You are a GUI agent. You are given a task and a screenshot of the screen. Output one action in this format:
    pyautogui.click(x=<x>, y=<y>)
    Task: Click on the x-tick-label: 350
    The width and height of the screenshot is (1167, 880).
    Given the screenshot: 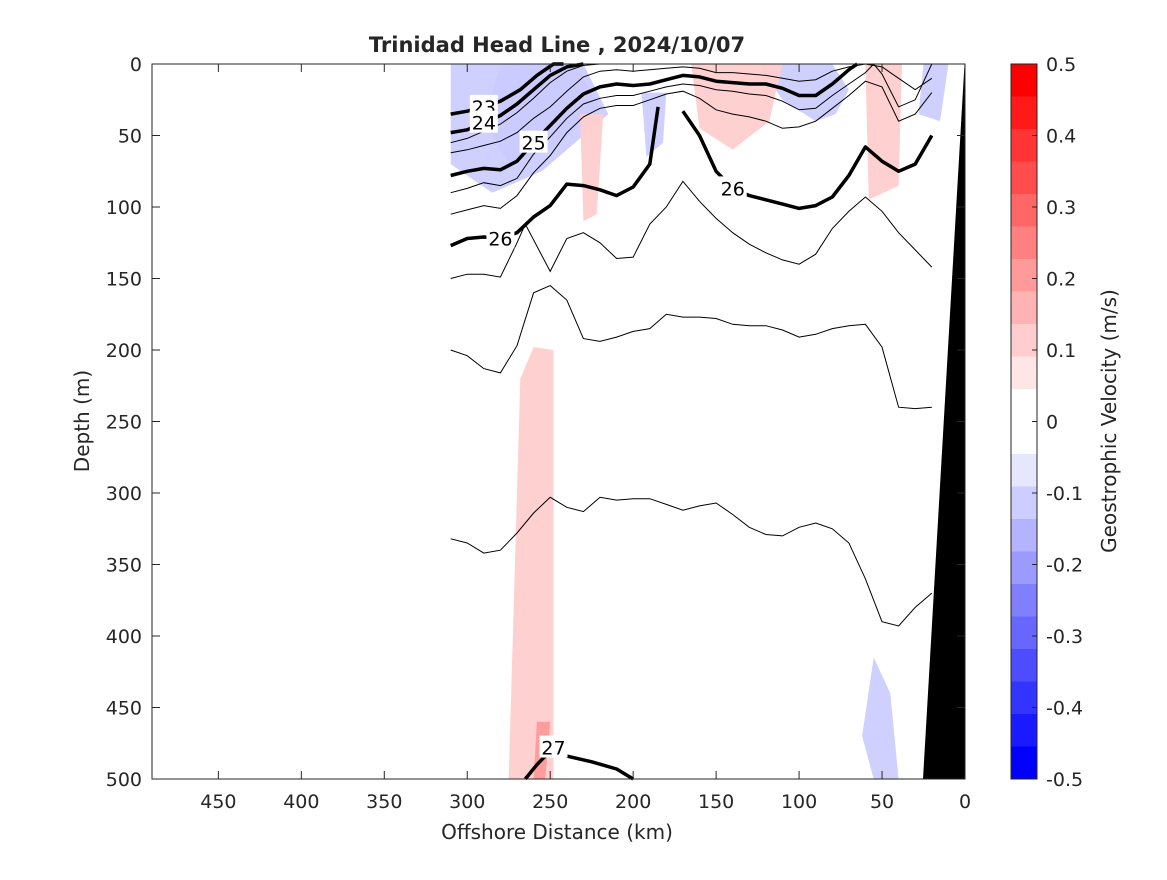 What is the action you would take?
    pyautogui.click(x=384, y=802)
    